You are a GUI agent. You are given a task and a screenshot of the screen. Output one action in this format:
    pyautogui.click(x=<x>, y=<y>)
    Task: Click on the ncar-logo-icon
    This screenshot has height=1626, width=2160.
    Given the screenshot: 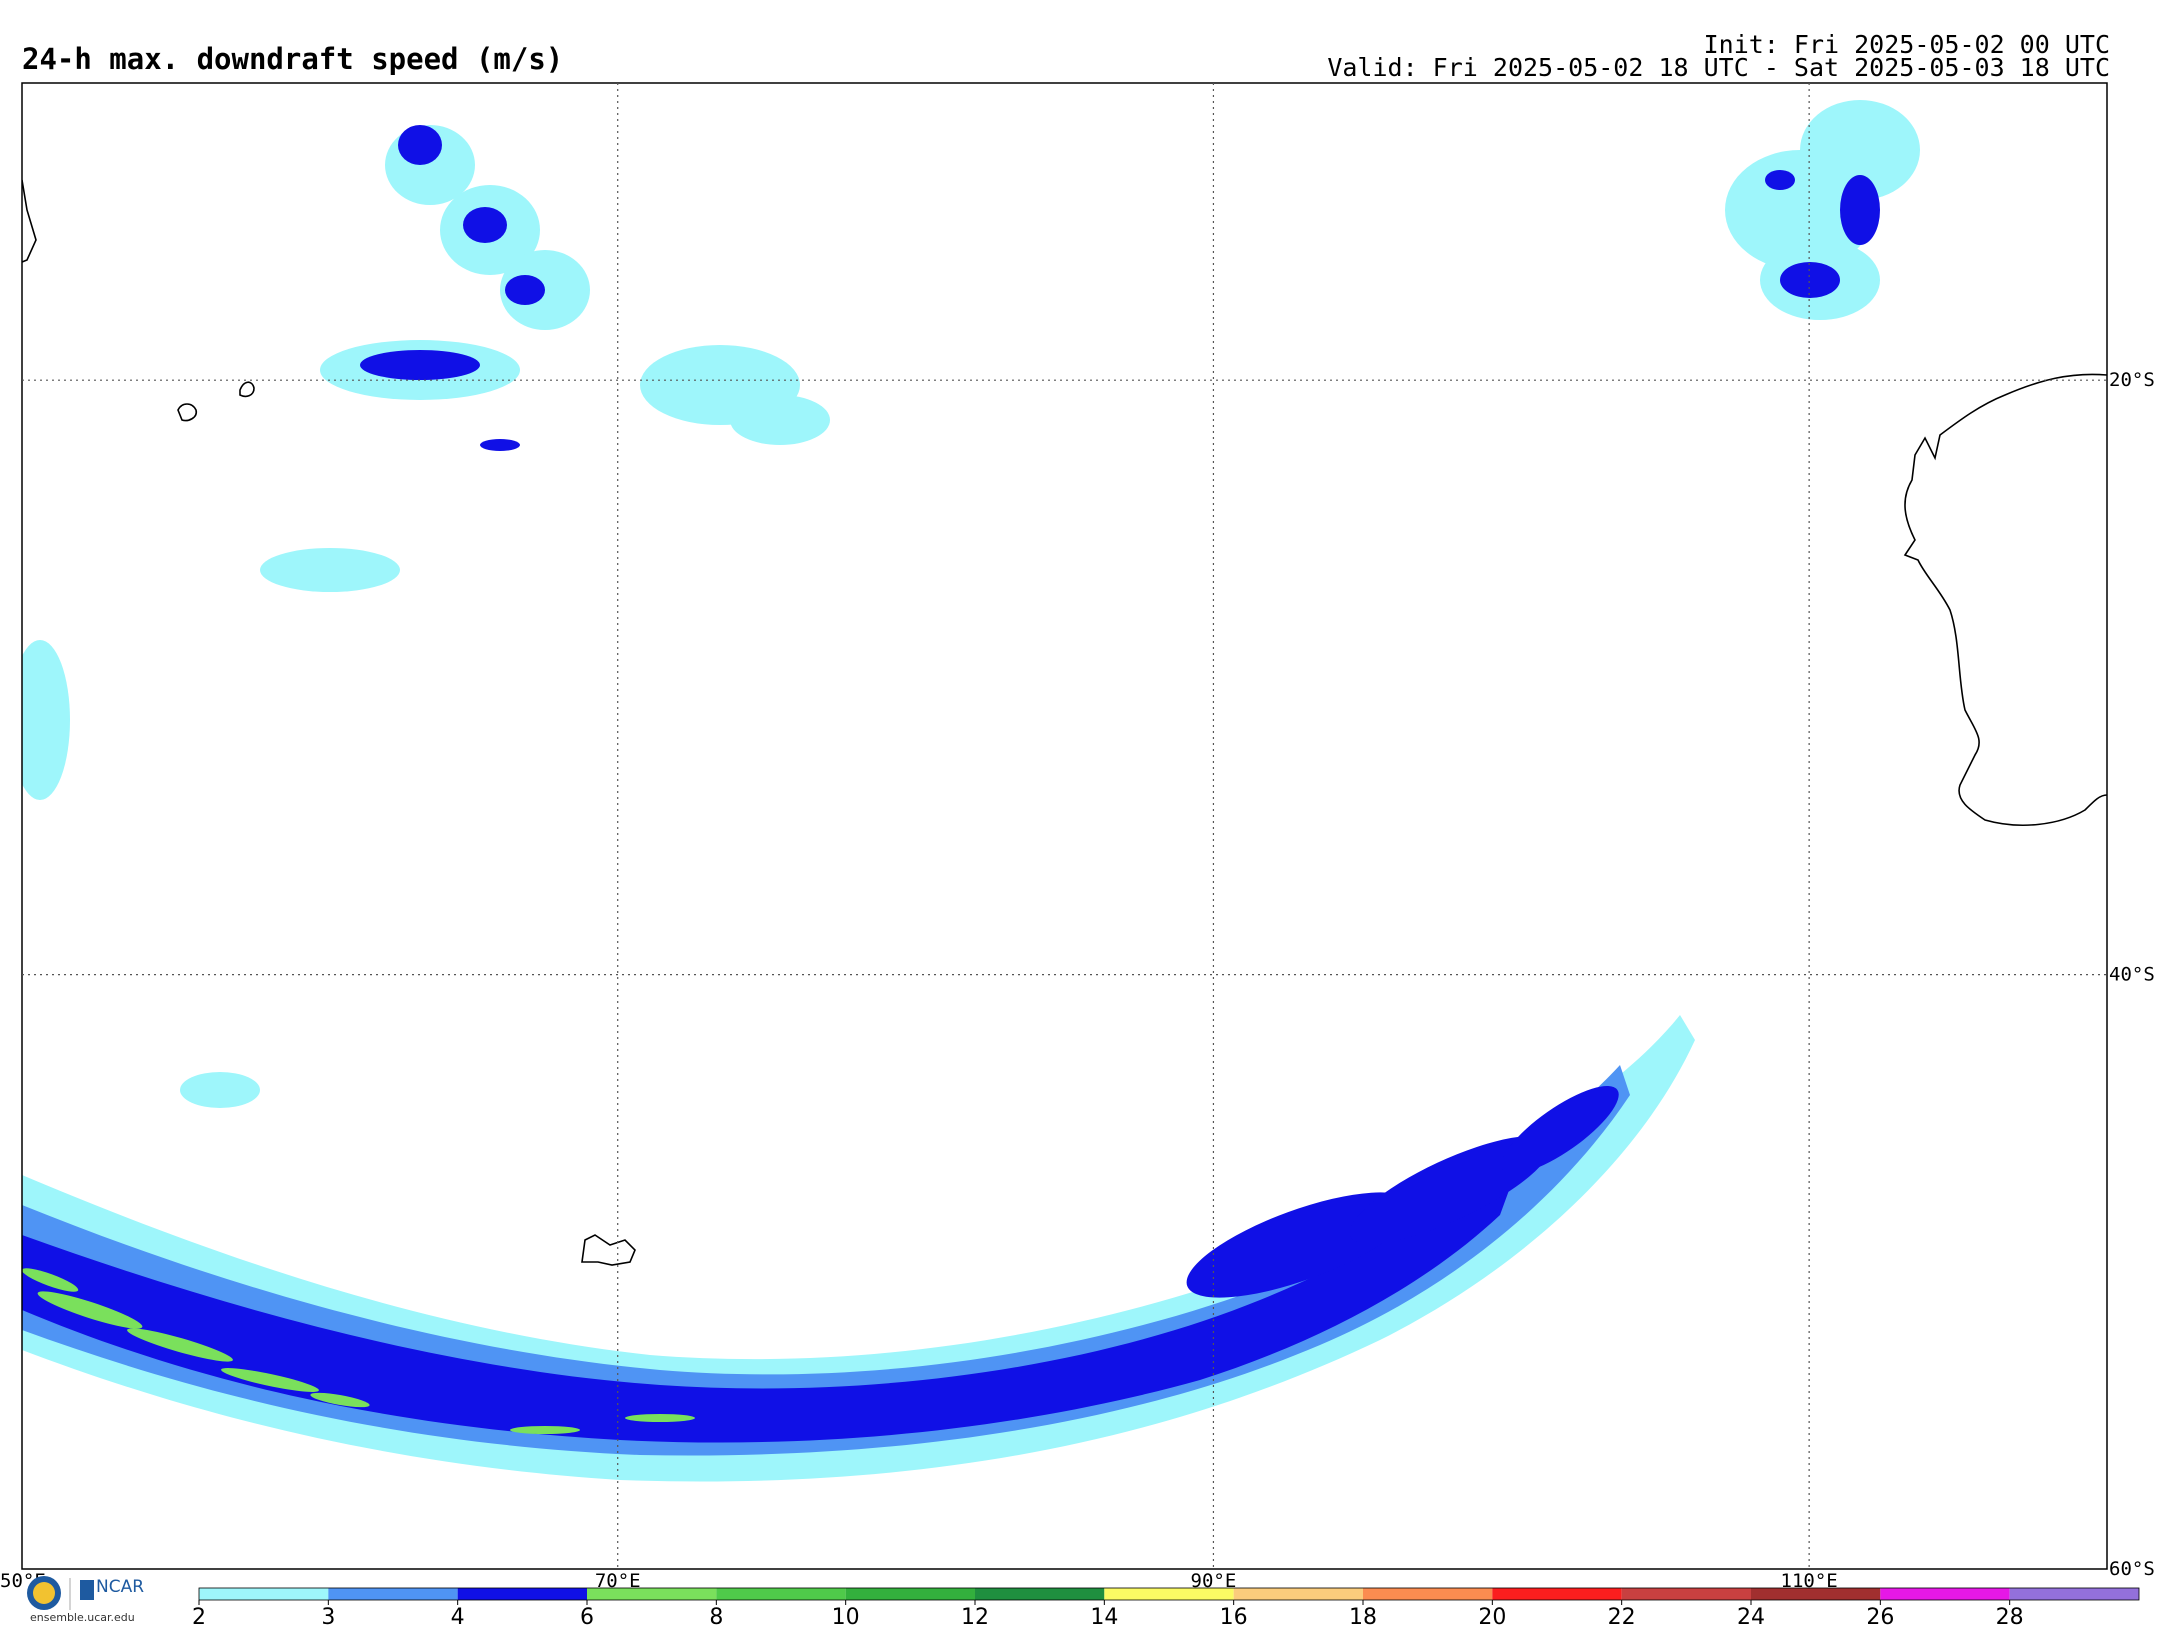 What is the action you would take?
    pyautogui.click(x=87, y=1590)
    